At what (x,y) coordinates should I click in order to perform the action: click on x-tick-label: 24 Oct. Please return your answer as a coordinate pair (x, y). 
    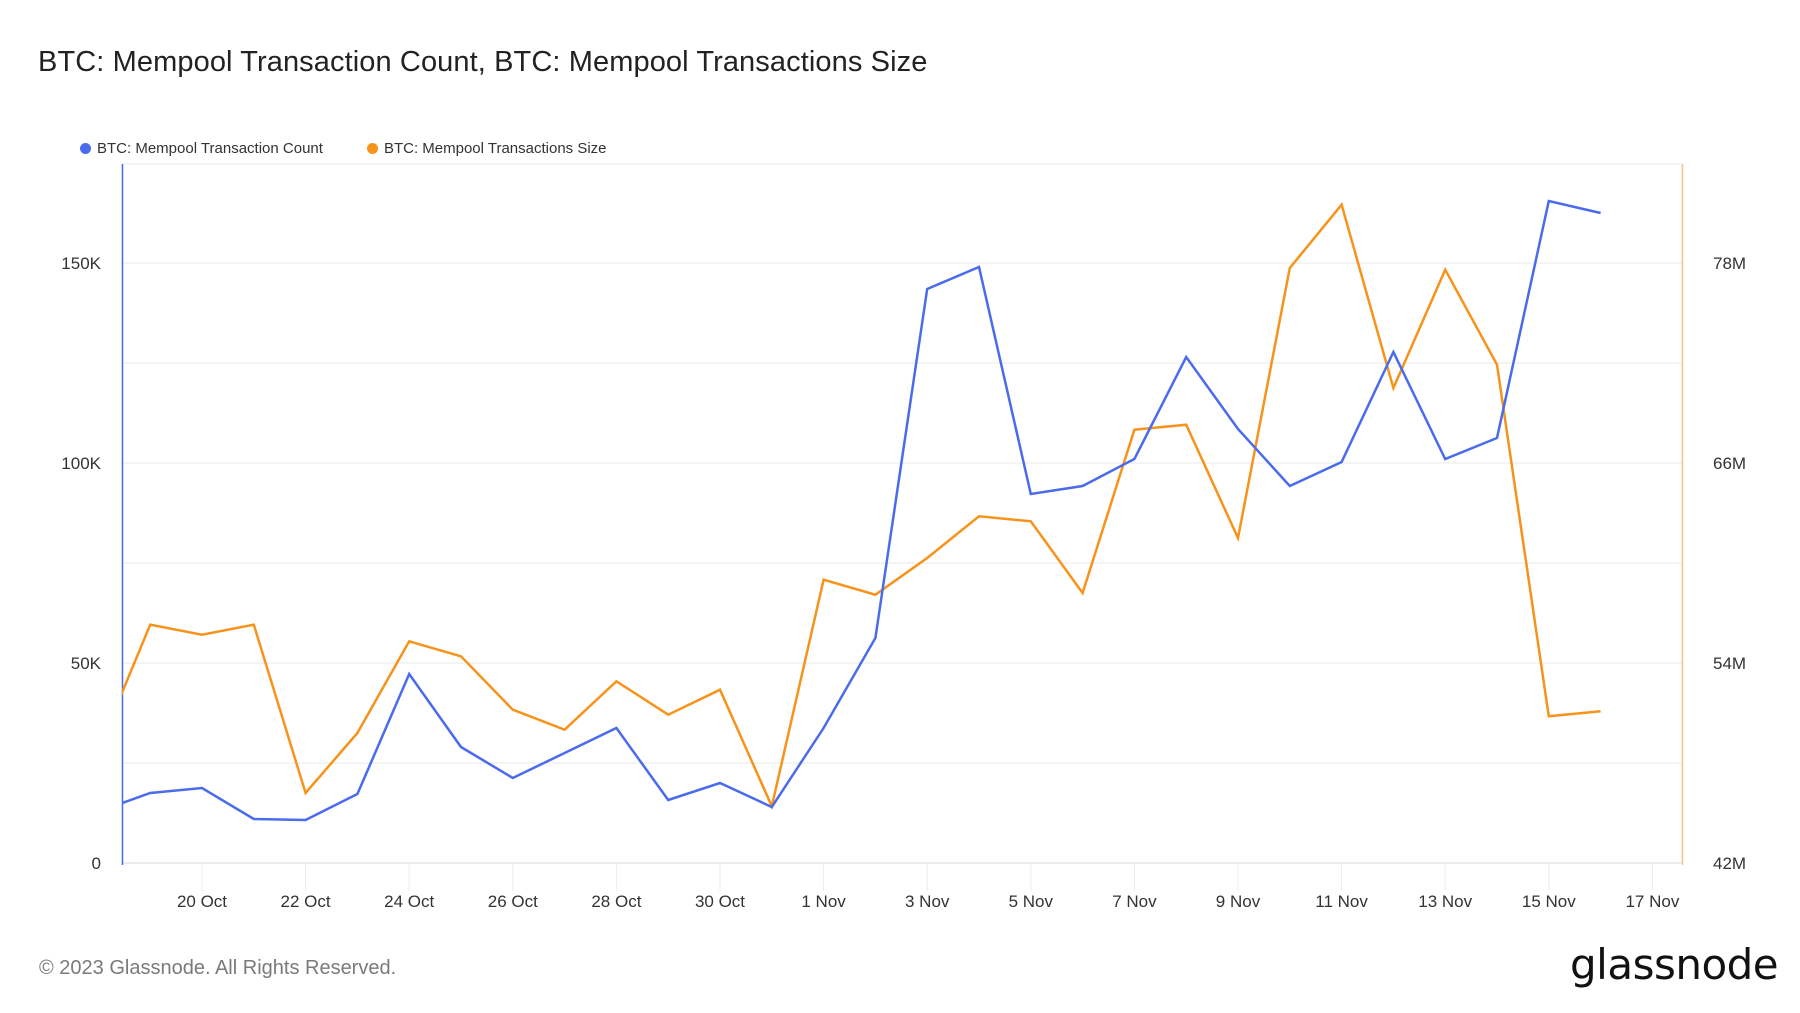
    Looking at the image, I should click on (409, 901).